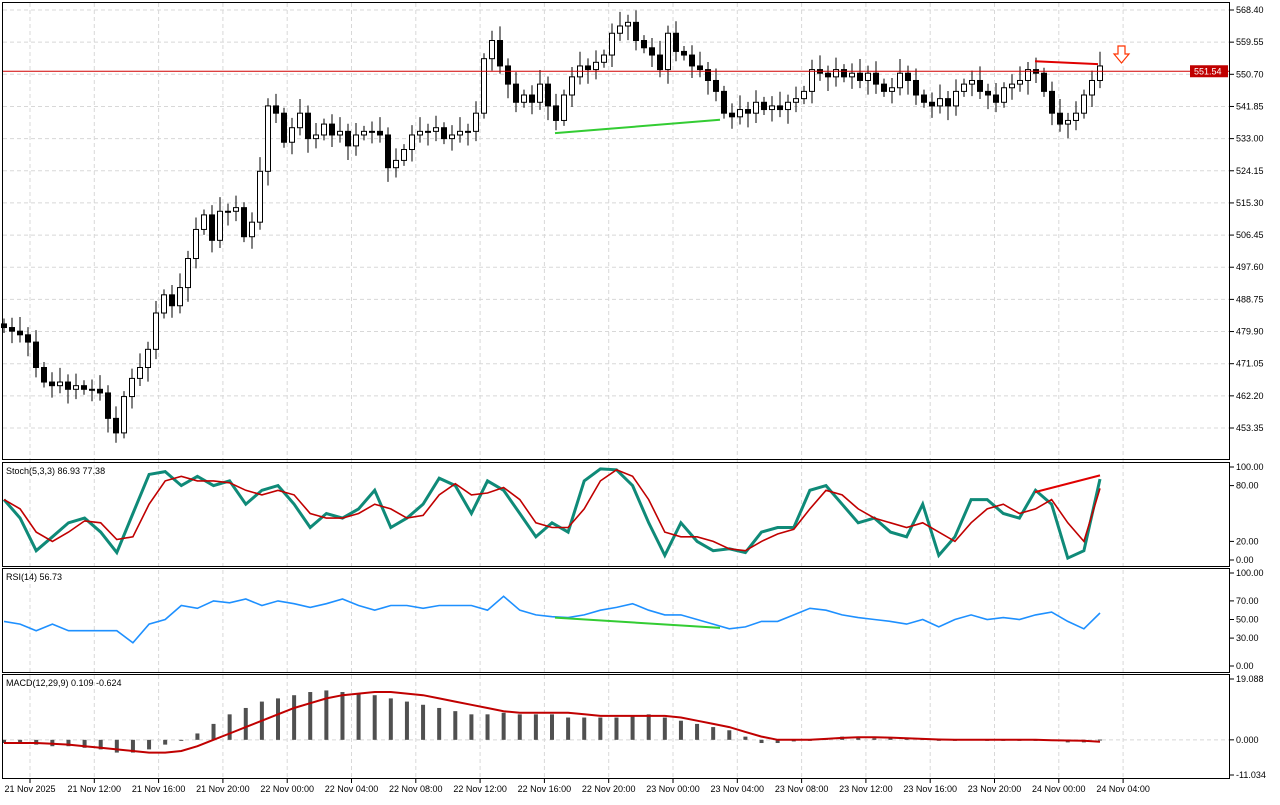 The image size is (1280, 805). What do you see at coordinates (1250, 332) in the screenshot?
I see `price-tick-label: 479.90` at bounding box center [1250, 332].